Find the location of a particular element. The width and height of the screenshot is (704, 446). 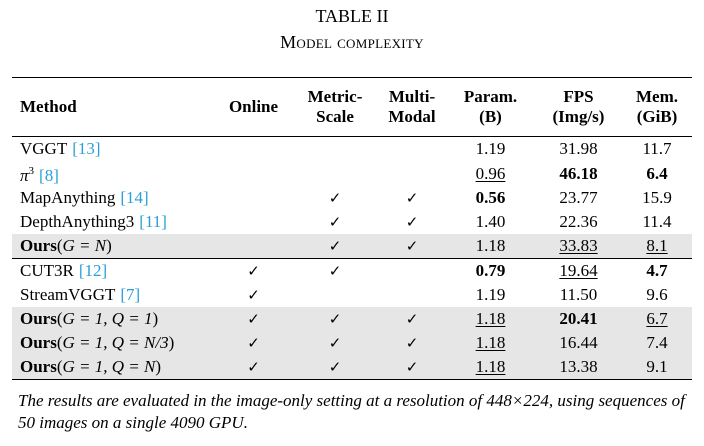

table-cell: 20.41 is located at coordinates (578, 319).